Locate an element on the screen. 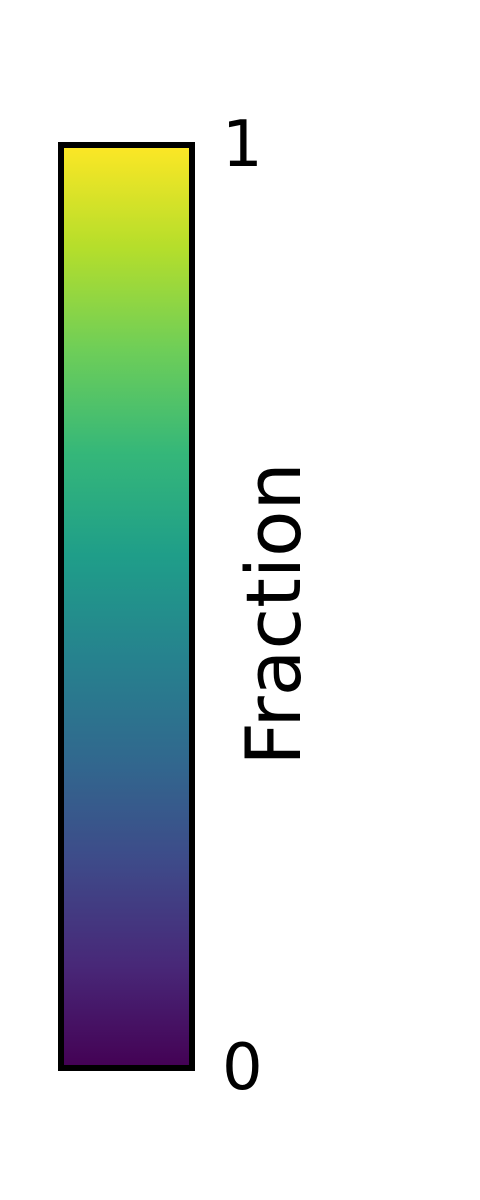 This screenshot has height=1200, width=480. colorbar-ticks: 01 is located at coordinates (242, 606).